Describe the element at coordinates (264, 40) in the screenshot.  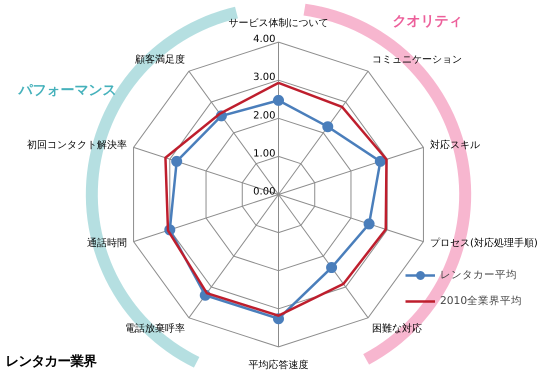
I see `y-tick-label: 4.00` at that location.